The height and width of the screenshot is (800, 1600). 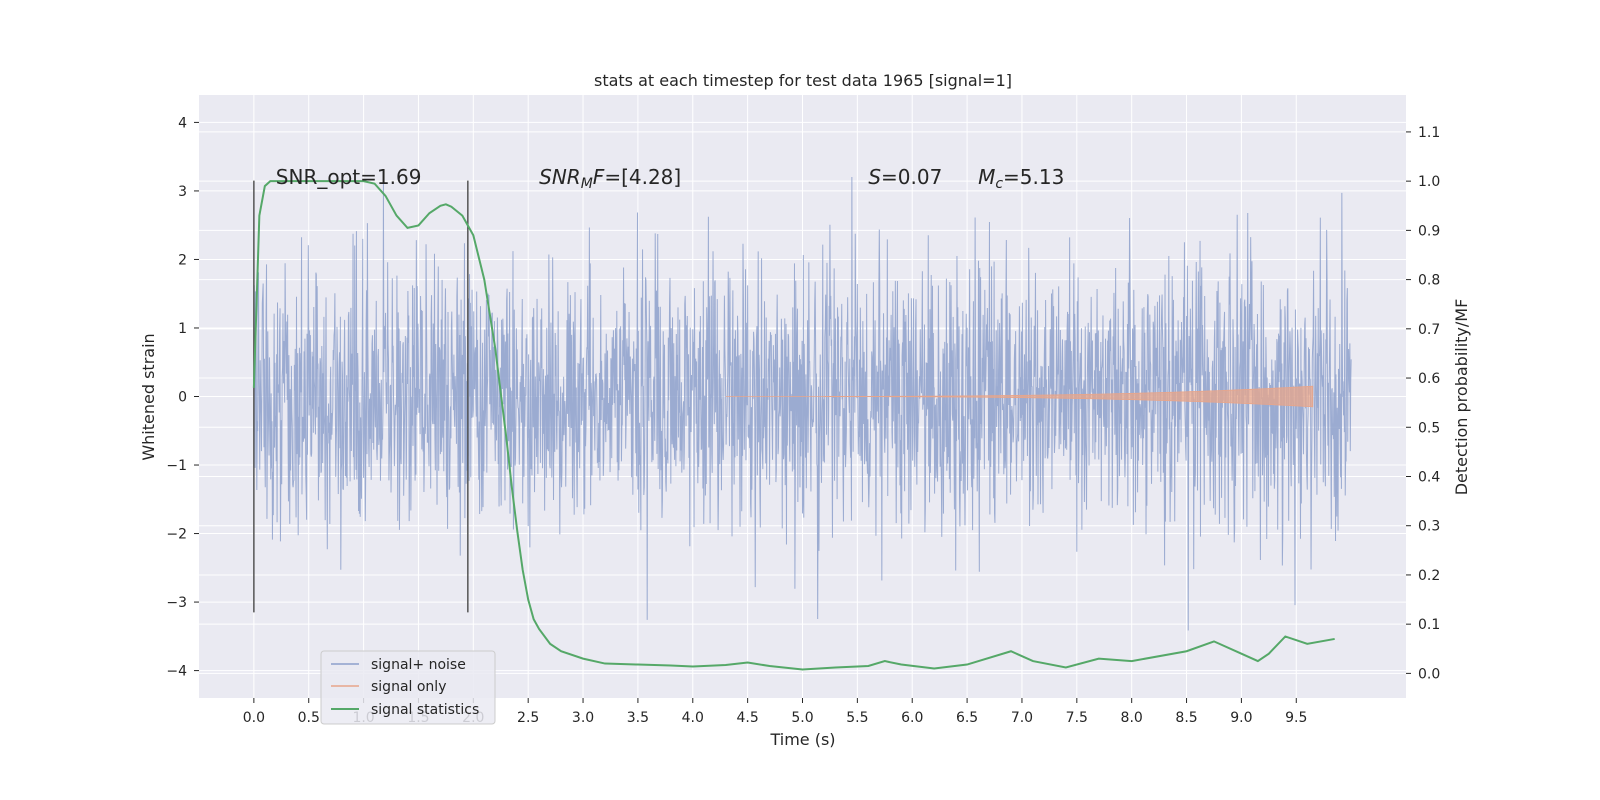 I want to click on y-axis-right-ticks: 0.0 0.1 0.2 0.3 0.4 0.5 0.6 0.7 0.8 0.9 1.0 1.1, so click(x=1423, y=403).